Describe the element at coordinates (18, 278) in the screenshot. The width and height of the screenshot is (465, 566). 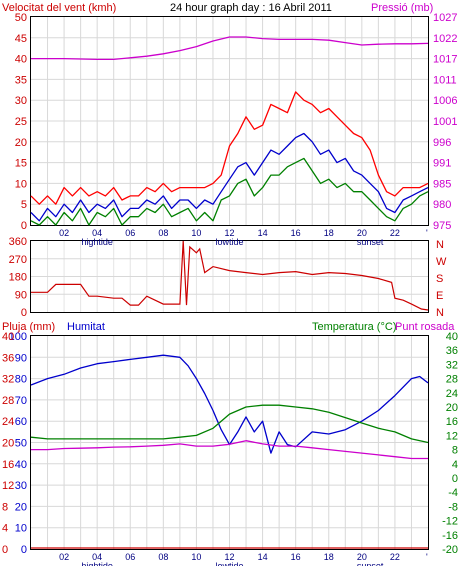
I see `direction-tick: 180` at that location.